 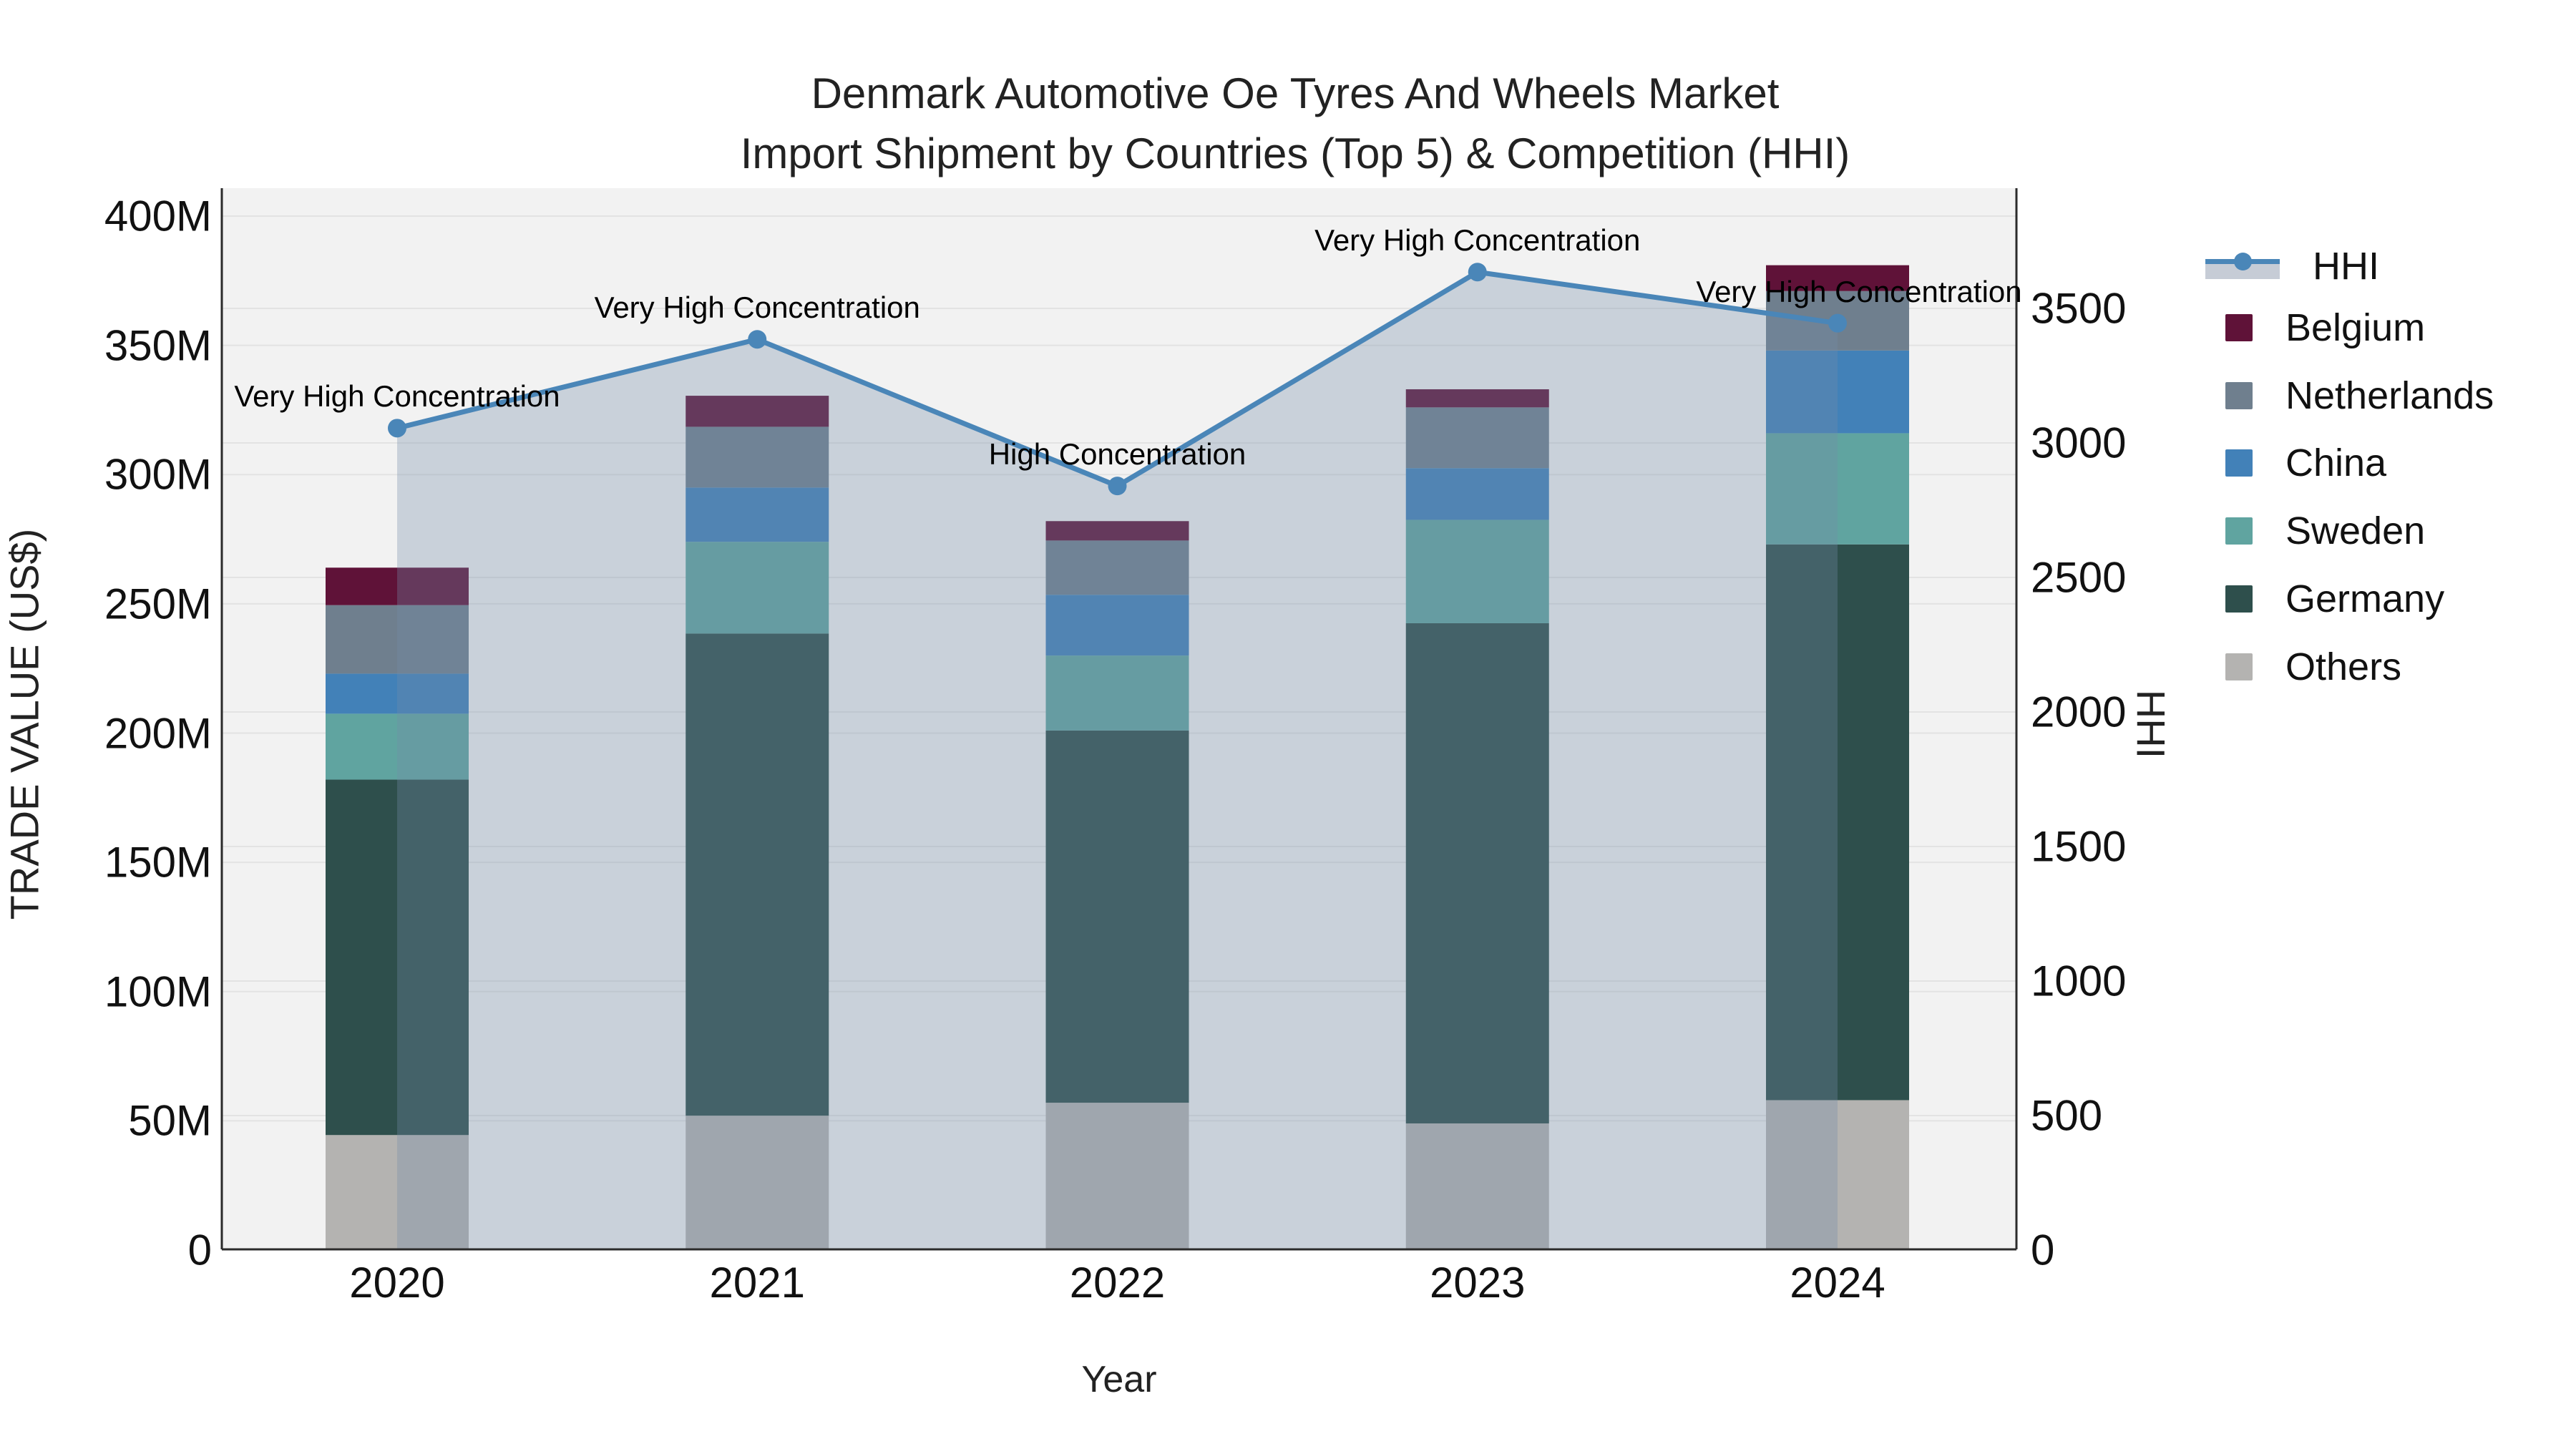 I want to click on legend-swatch-china, so click(x=2239, y=463).